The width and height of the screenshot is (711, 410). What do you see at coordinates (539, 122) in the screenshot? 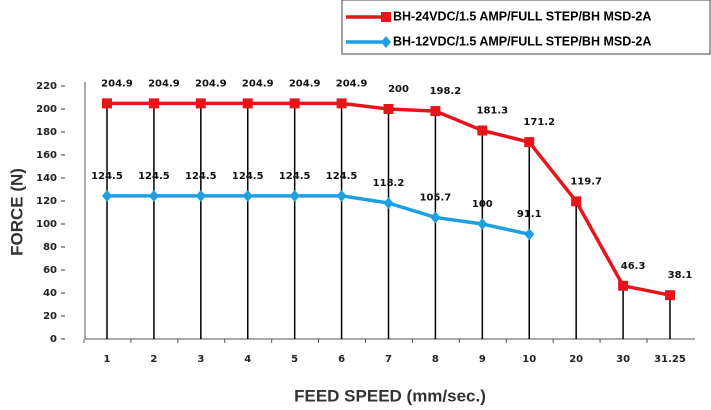
I see `data-label: 171.2` at bounding box center [539, 122].